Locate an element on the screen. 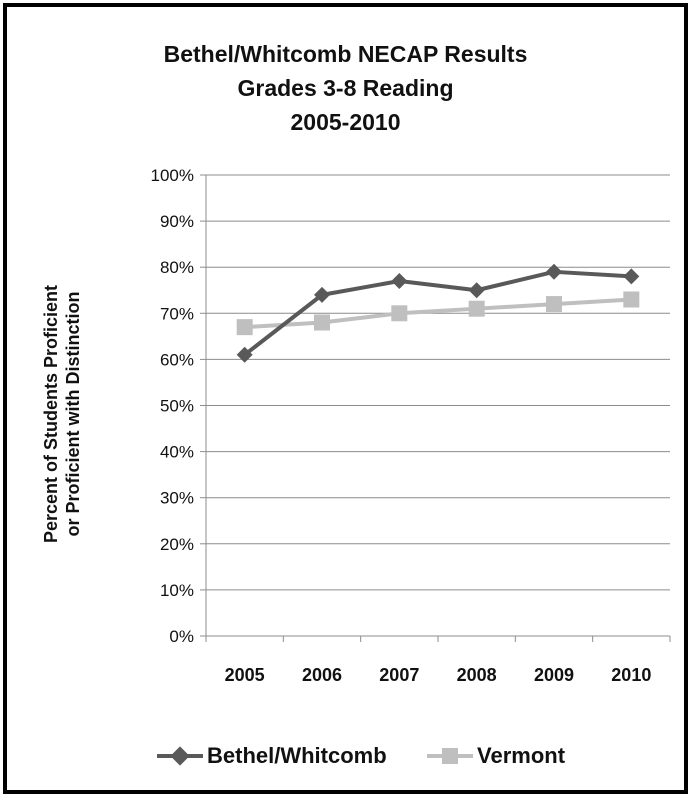 Image resolution: width=689 pixels, height=795 pixels. legend-swatch-bethel-whitcomb is located at coordinates (180, 756).